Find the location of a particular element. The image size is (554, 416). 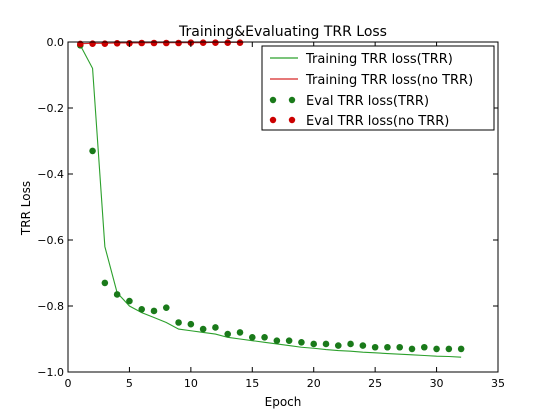

y-tick-label: −0.4 is located at coordinates (50, 174).